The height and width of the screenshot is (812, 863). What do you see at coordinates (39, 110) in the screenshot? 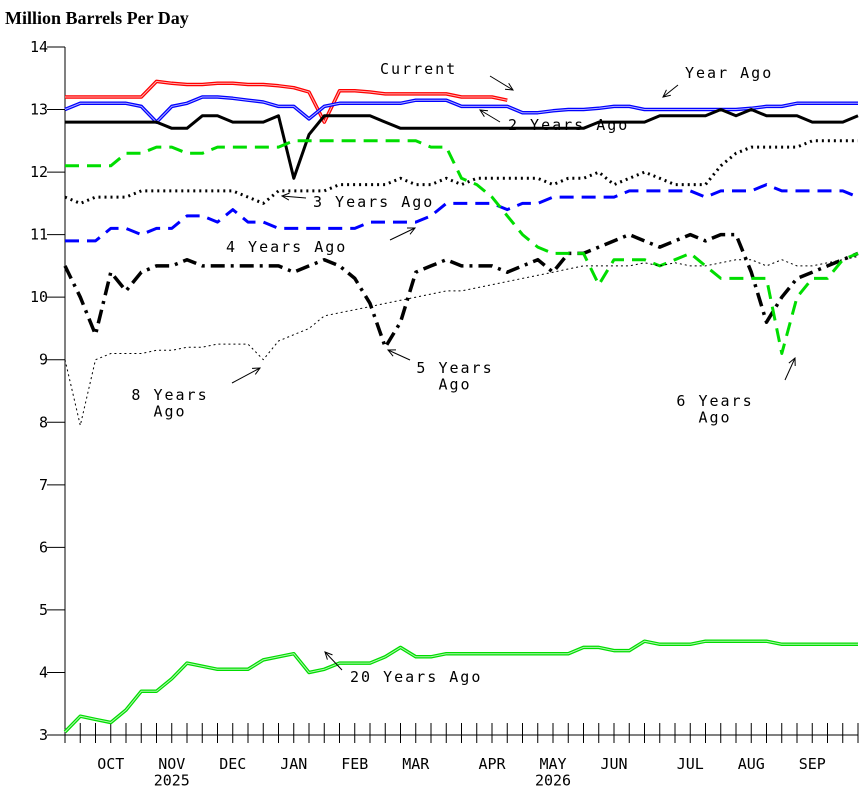
I see `y-tick-label: 13` at bounding box center [39, 110].